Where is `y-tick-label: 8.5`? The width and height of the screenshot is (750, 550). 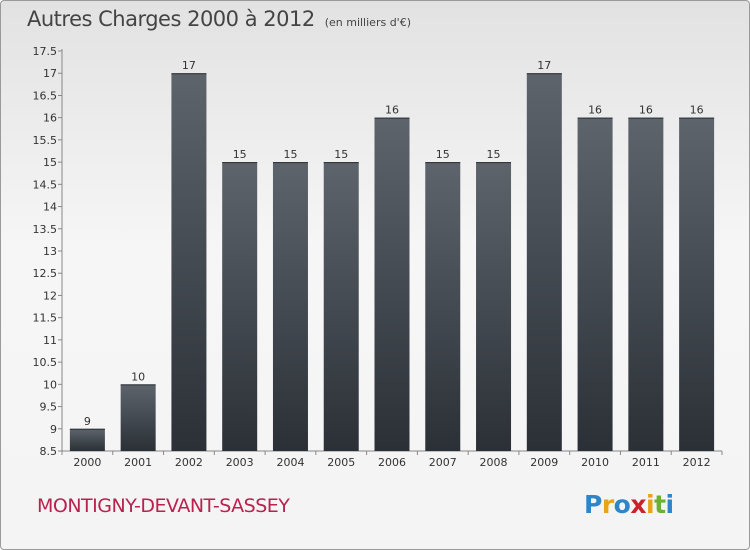
y-tick-label: 8.5 is located at coordinates (49, 451).